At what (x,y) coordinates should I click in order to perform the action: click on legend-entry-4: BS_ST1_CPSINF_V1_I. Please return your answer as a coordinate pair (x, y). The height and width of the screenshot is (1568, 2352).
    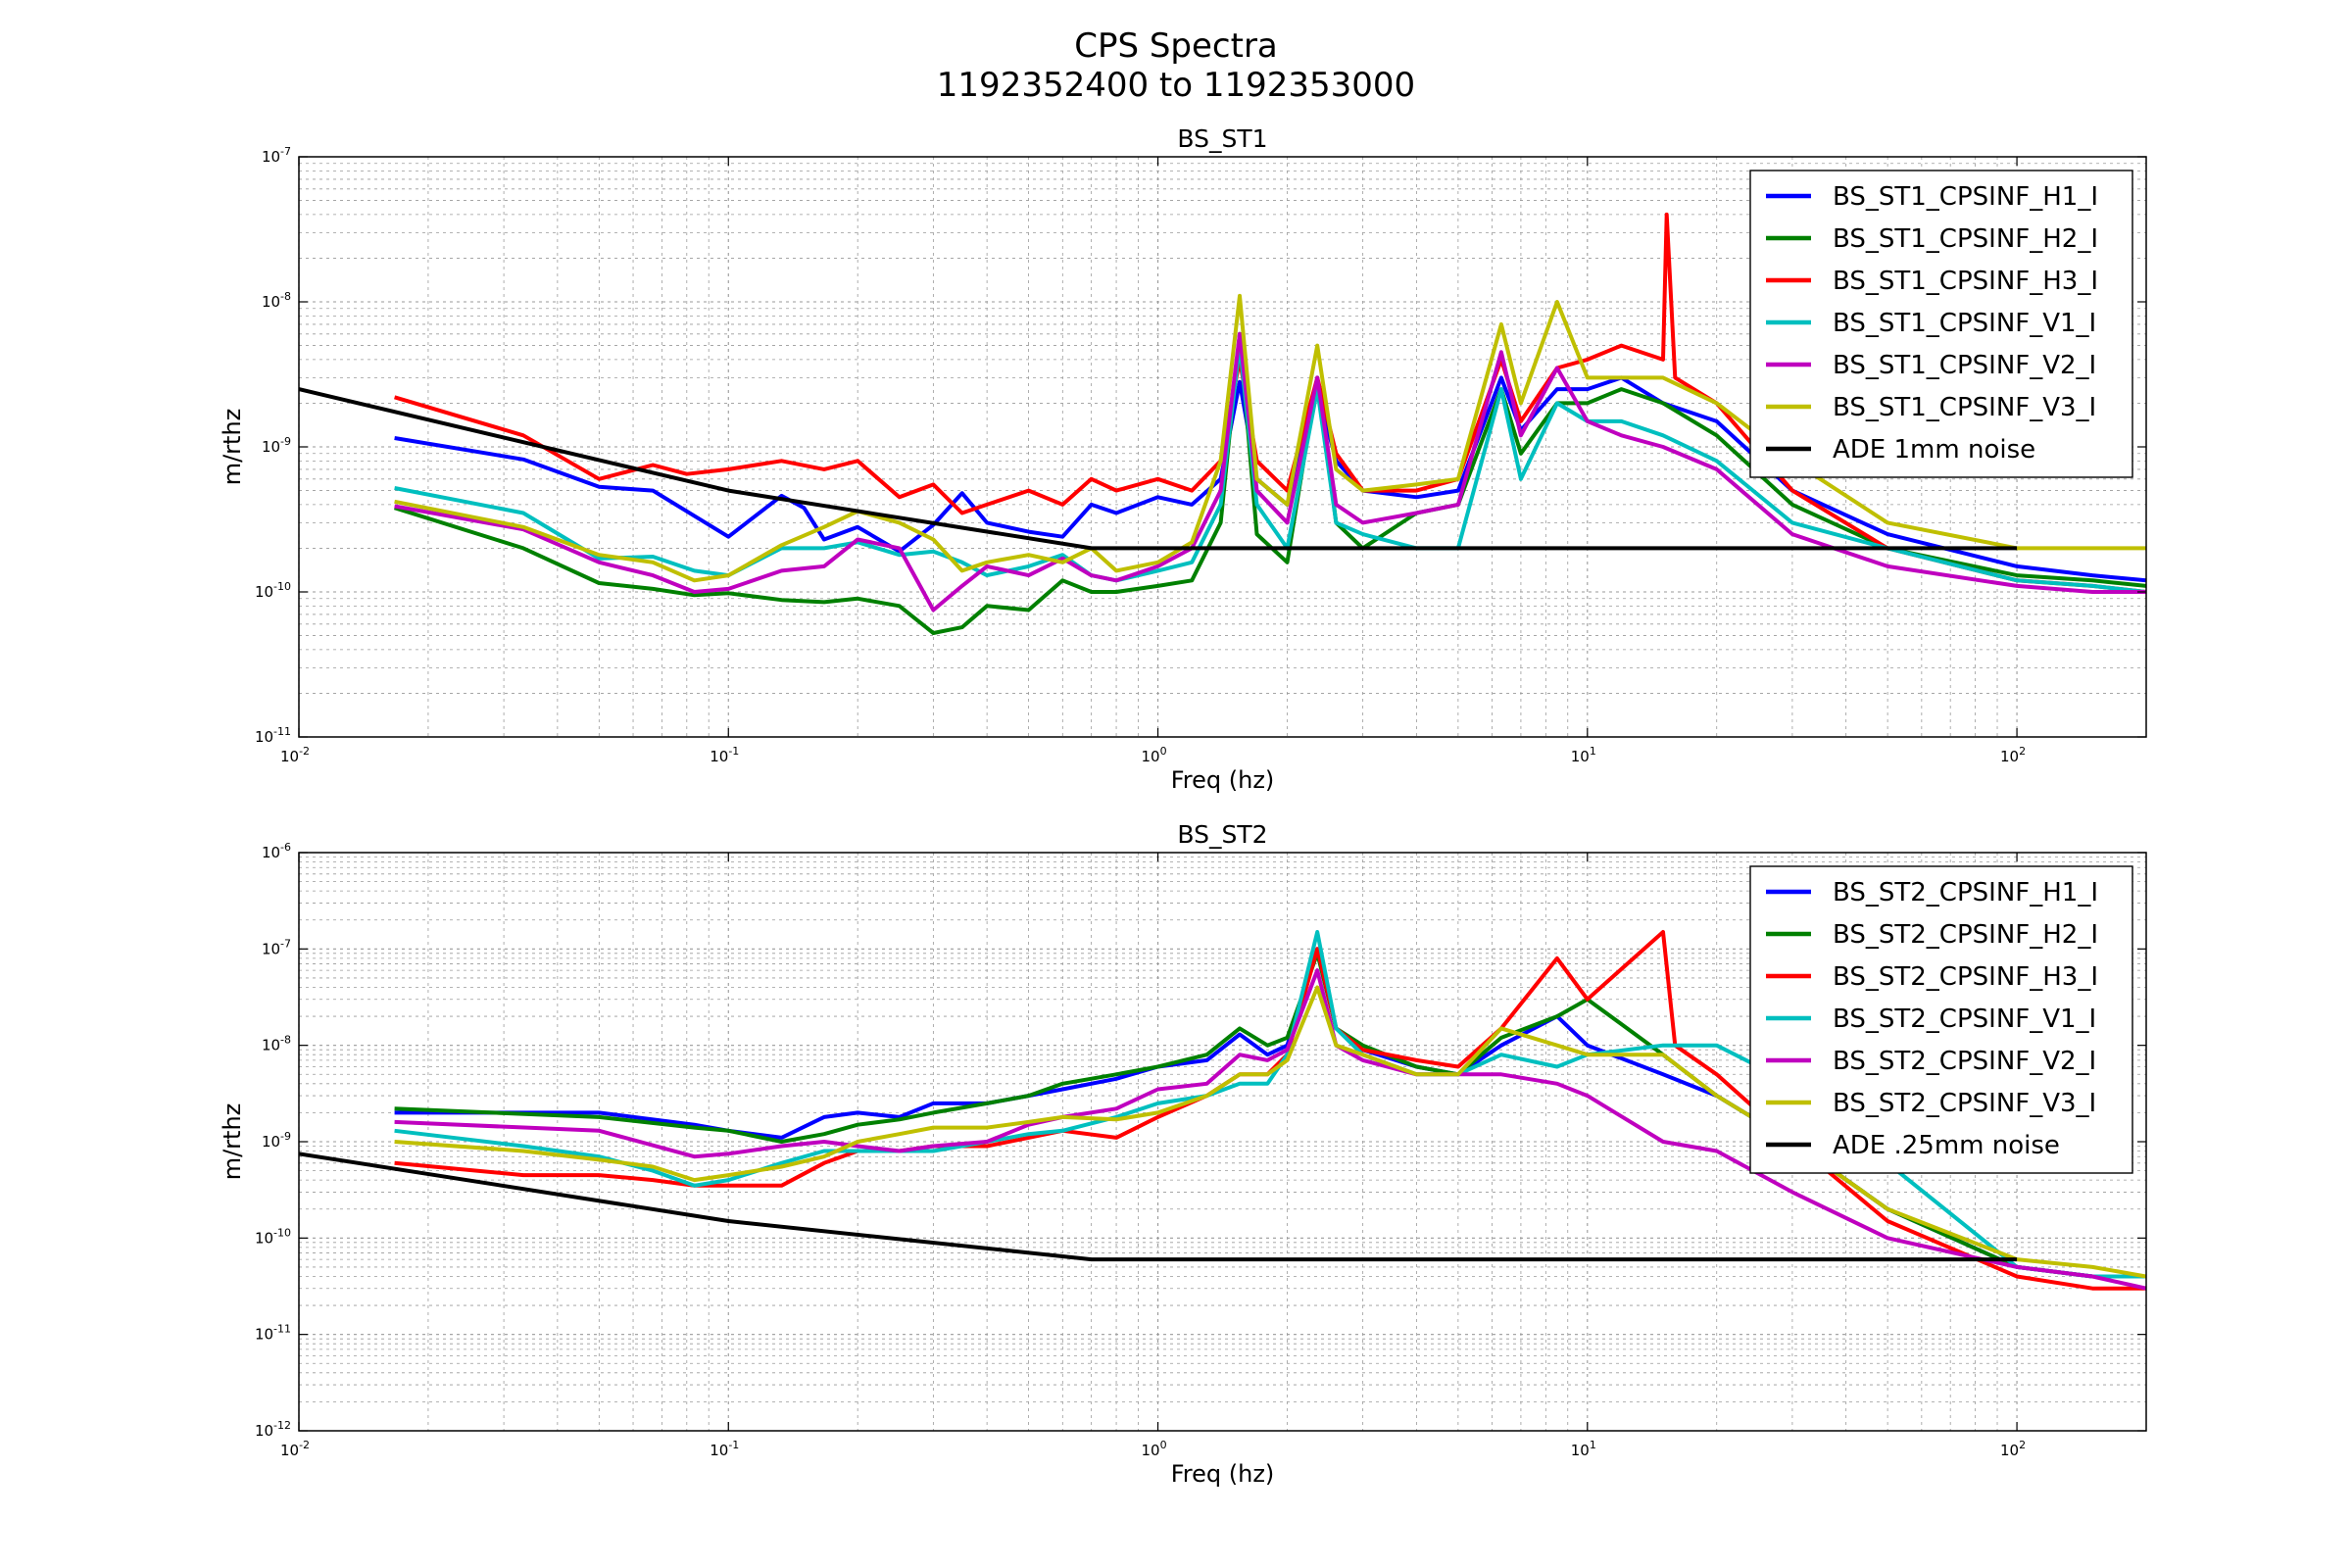
    Looking at the image, I should click on (1964, 323).